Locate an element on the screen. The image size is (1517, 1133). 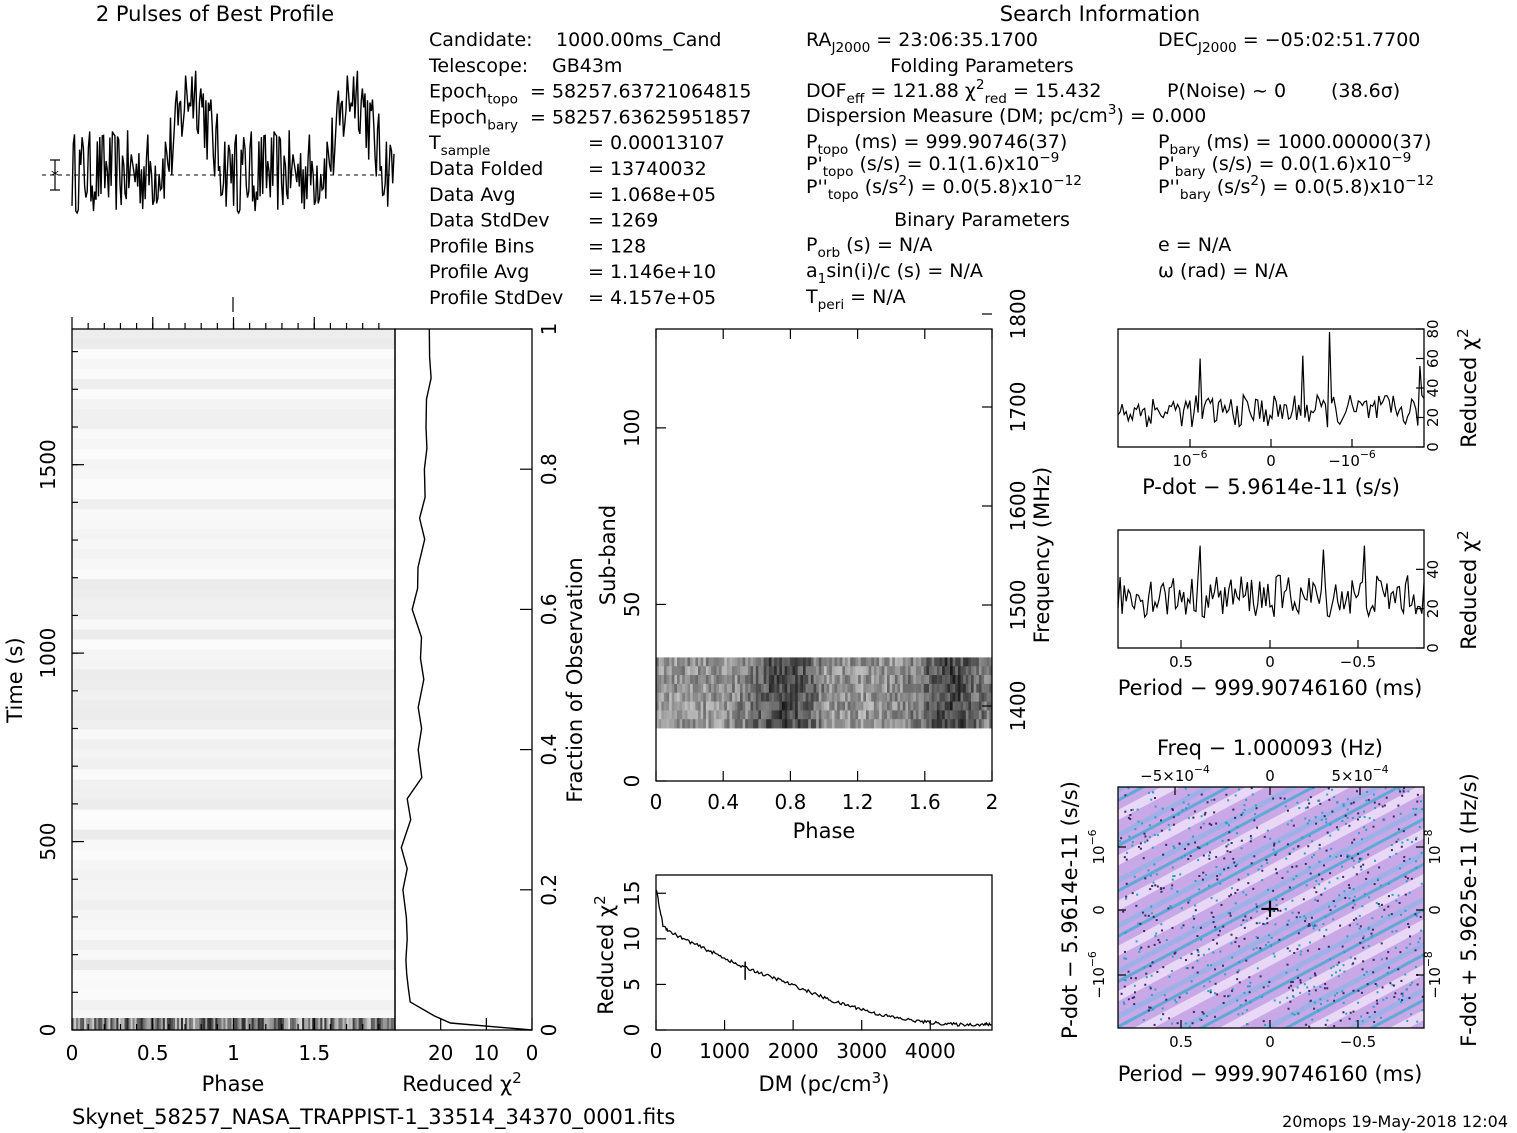
pdot-bary-value: P'bary (s/s) = 0.0(1.6)x10−9 is located at coordinates (1284, 165).